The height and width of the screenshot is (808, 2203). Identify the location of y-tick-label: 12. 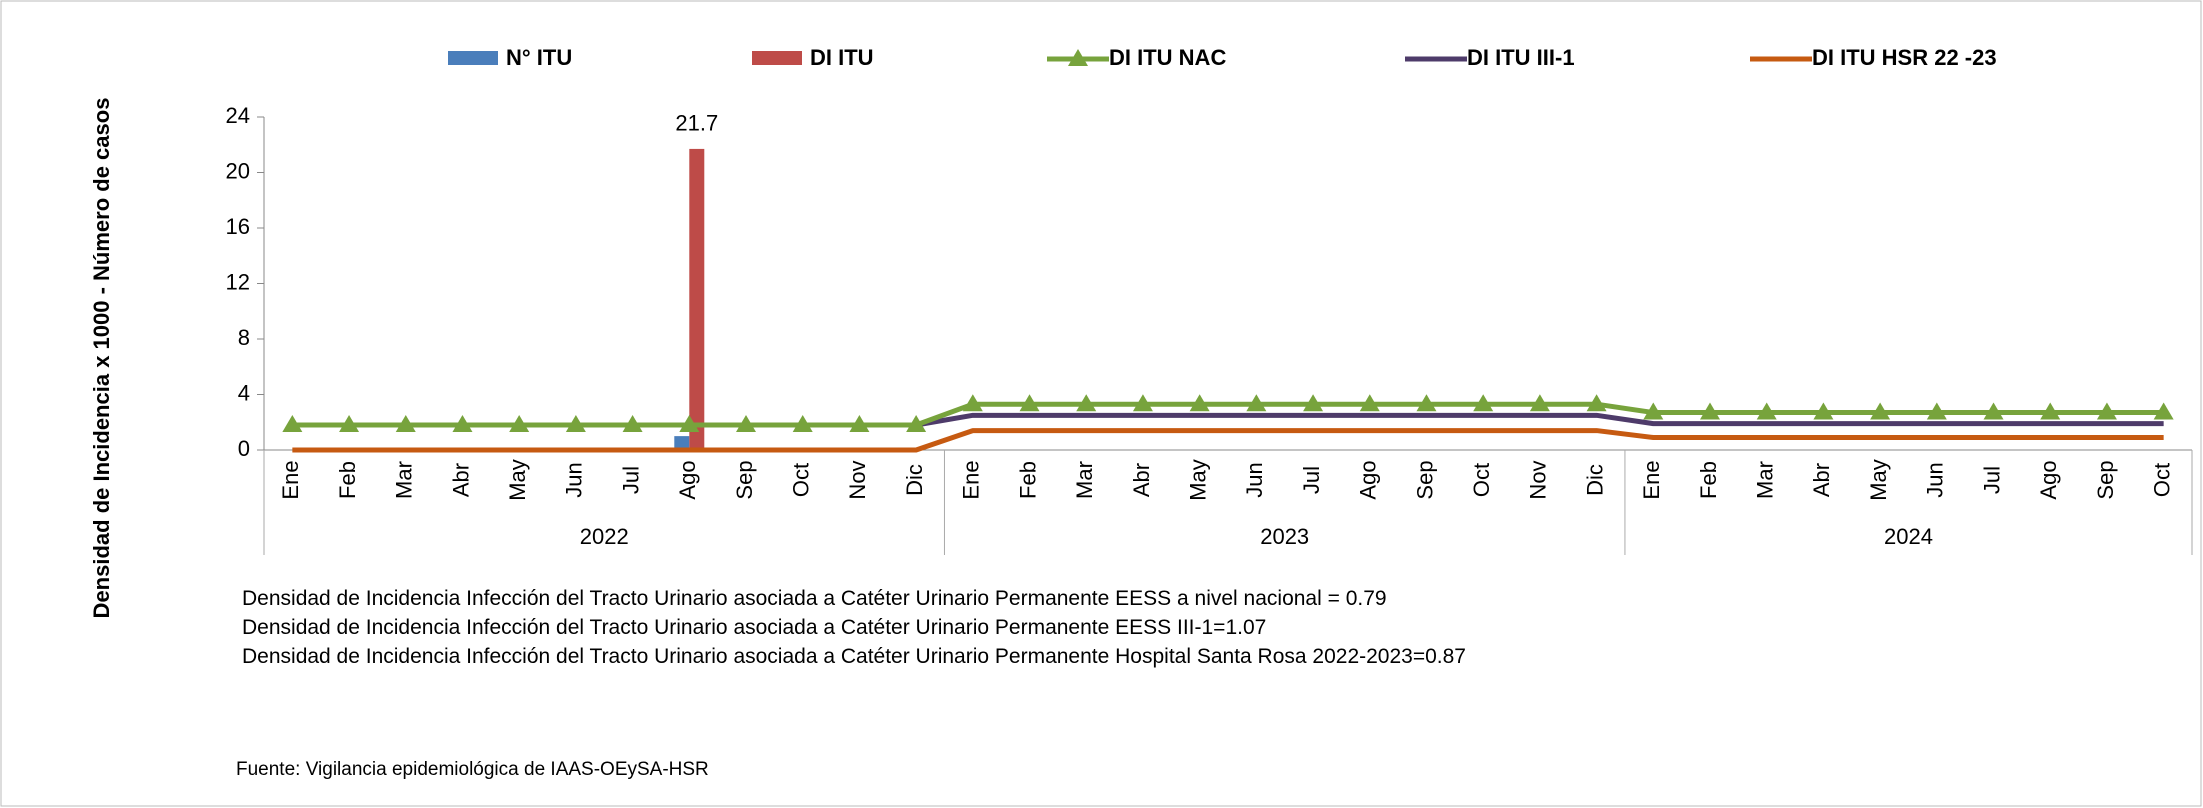
(238, 281).